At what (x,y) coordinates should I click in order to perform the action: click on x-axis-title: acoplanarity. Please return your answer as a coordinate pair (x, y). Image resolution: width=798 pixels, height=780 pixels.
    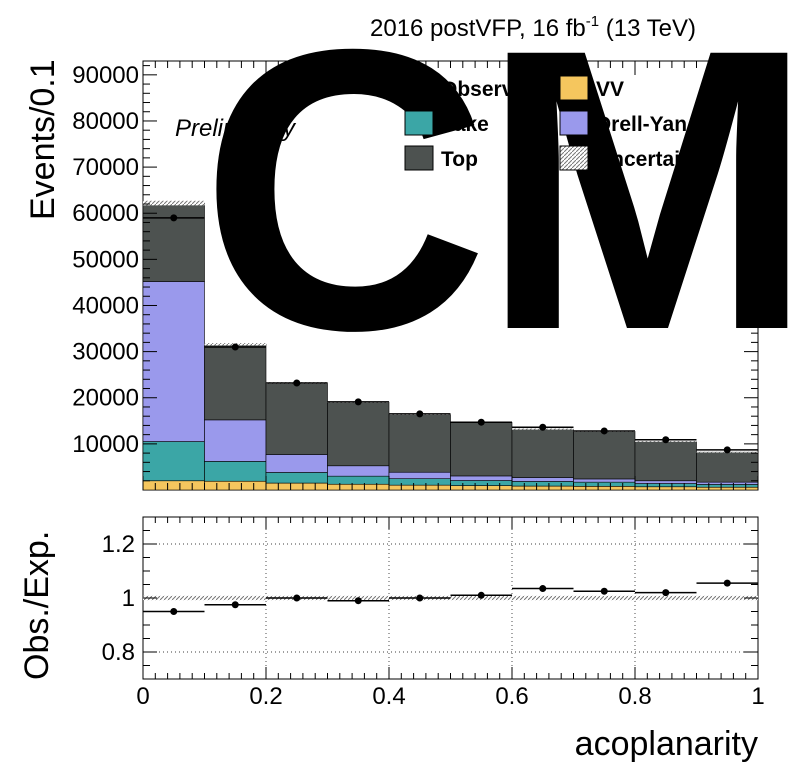
    Looking at the image, I should click on (666, 744).